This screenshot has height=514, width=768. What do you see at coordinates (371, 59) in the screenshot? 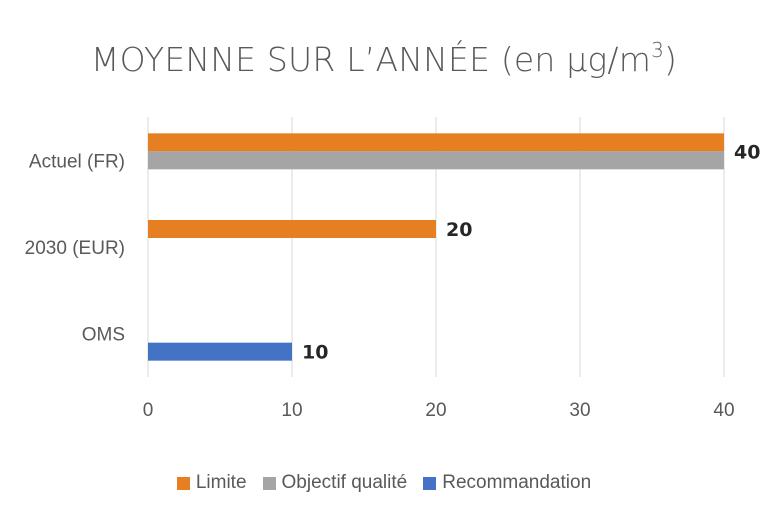
I see `chart-title-text: MOYENNE SUR L’ANNÉE (en µg/m` at bounding box center [371, 59].